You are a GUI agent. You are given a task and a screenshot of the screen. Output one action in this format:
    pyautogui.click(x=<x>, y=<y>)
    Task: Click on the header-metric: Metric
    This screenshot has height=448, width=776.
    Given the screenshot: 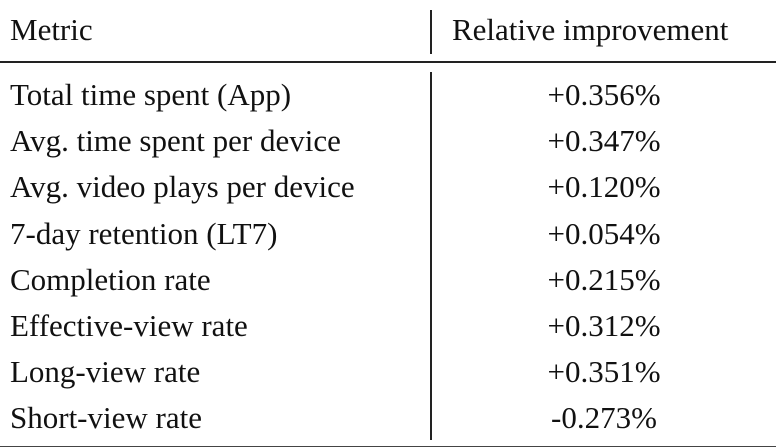 What is the action you would take?
    pyautogui.click(x=51, y=29)
    